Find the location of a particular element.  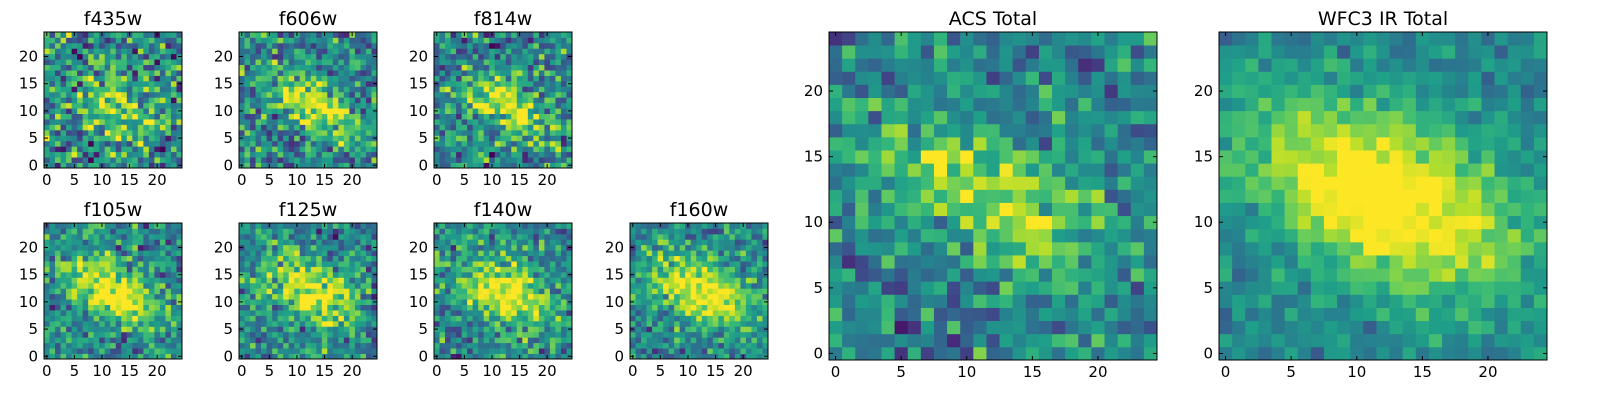

y-tick-label: 10 is located at coordinates (28, 302).